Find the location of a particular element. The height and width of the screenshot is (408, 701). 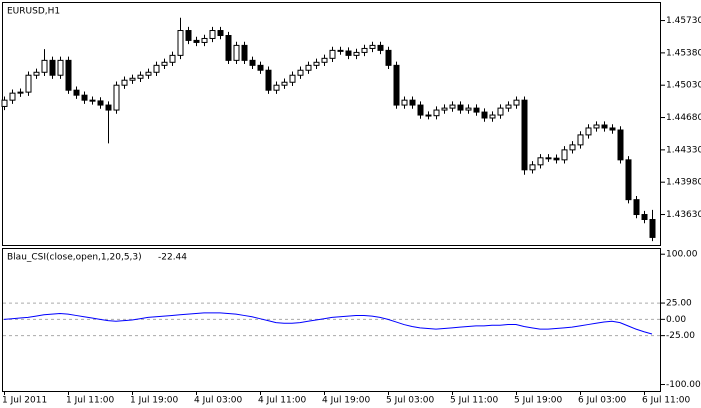

indicator-line is located at coordinates (328, 323).